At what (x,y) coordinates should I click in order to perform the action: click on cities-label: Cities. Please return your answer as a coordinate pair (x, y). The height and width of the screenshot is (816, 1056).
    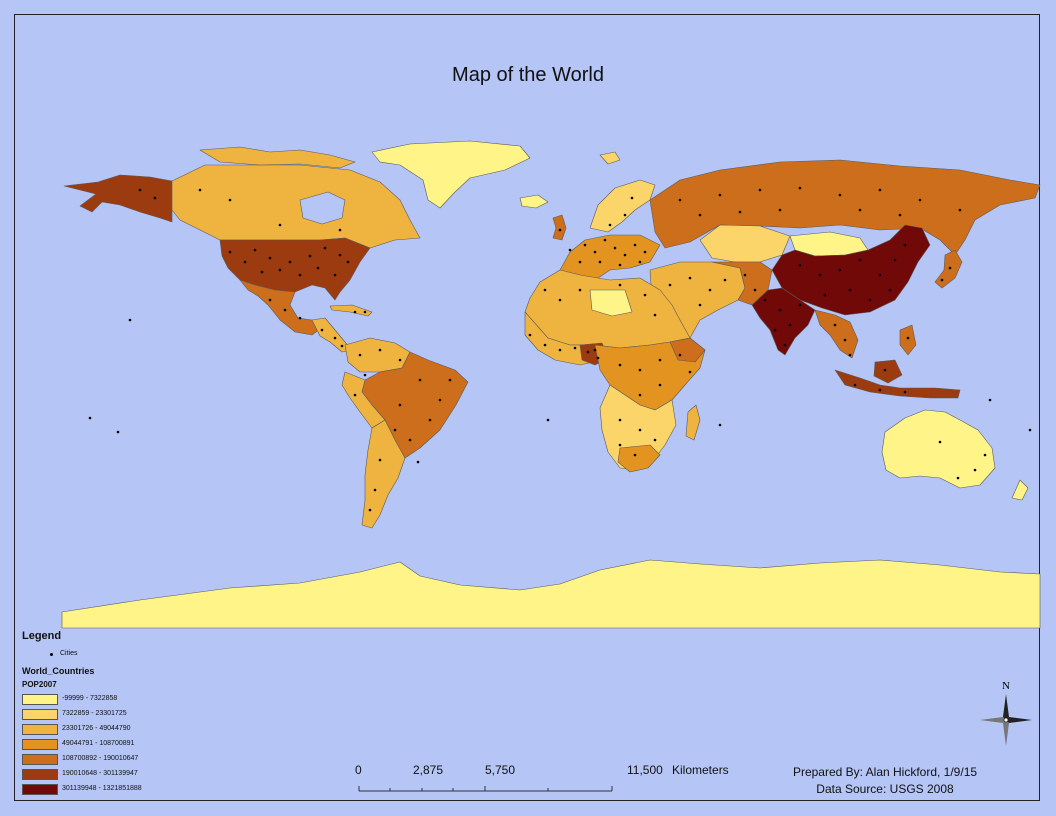
    Looking at the image, I should click on (69, 653).